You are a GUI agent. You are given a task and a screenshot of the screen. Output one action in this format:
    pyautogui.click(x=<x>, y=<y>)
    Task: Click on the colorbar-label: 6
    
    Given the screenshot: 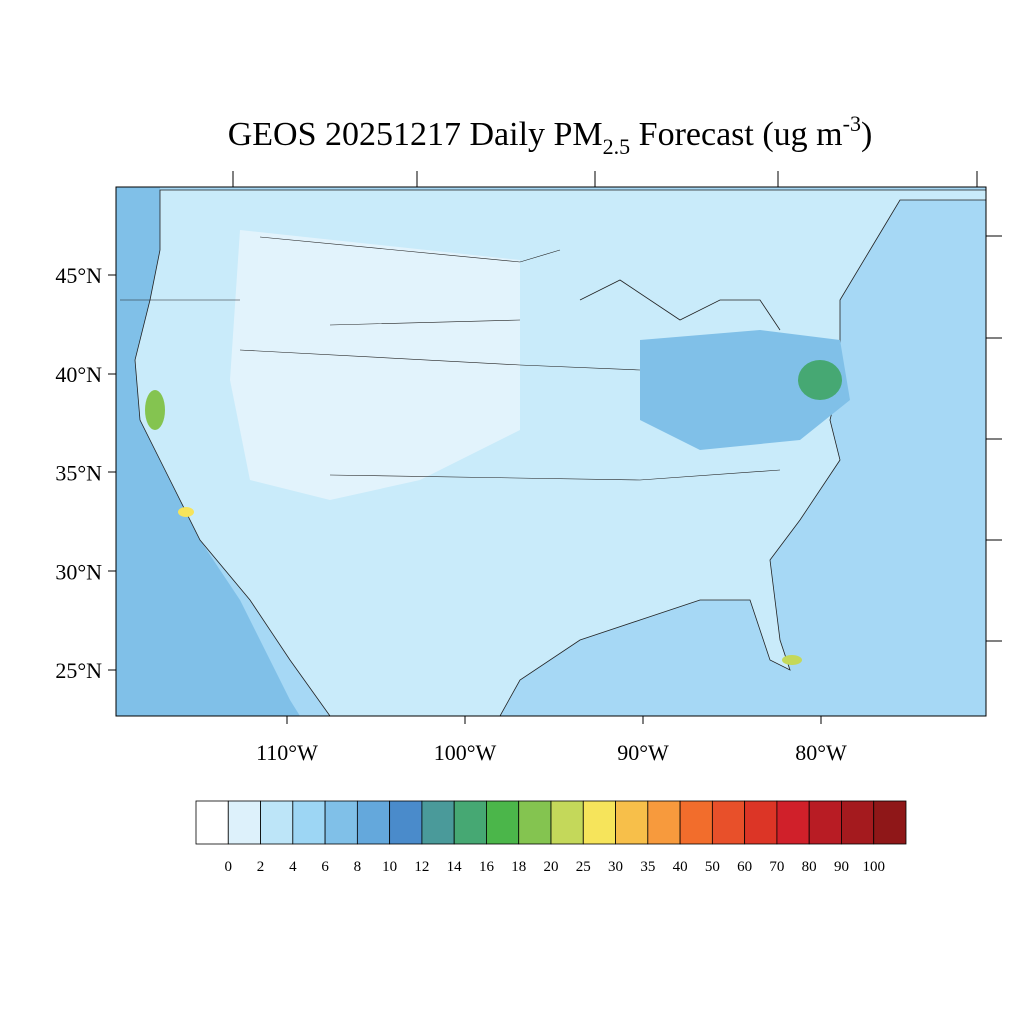 What is the action you would take?
    pyautogui.click(x=325, y=867)
    